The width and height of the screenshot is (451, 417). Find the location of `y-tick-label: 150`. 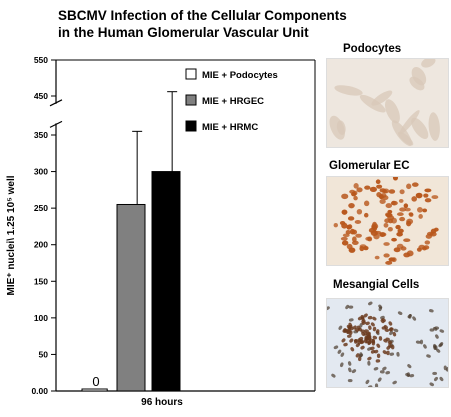

y-tick-label: 150 is located at coordinates (41, 281).